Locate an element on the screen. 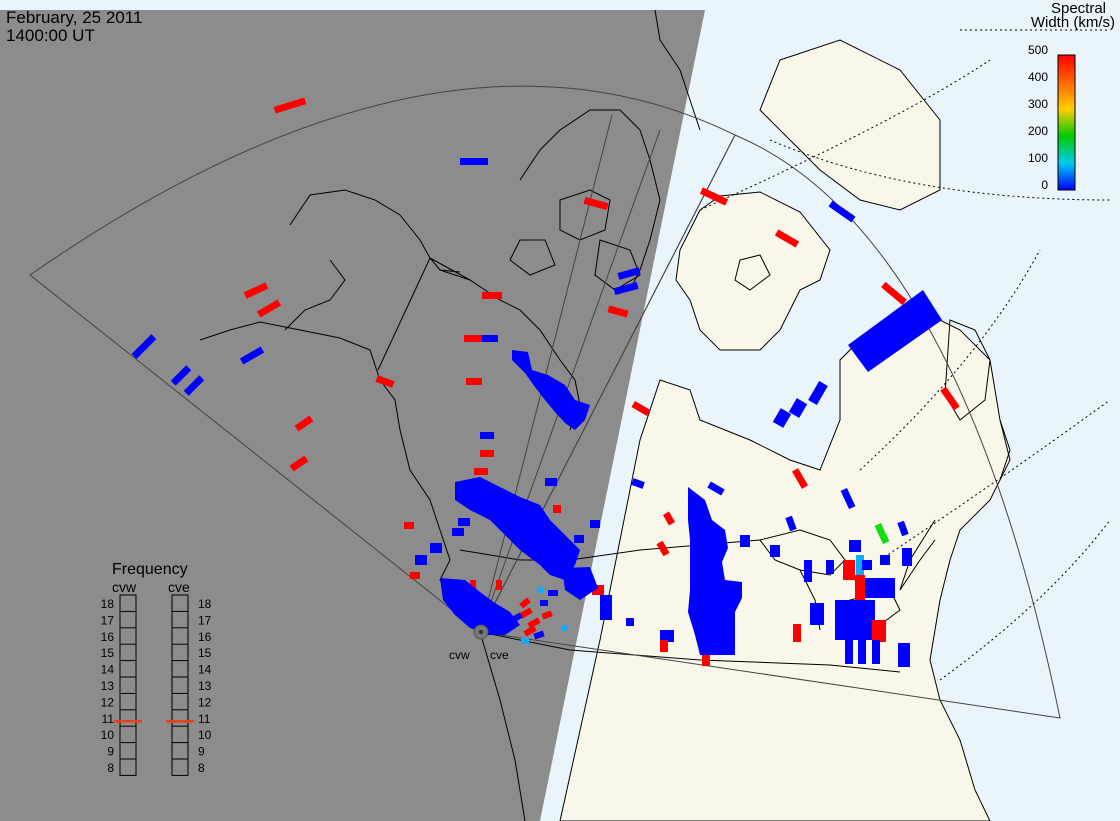 Image resolution: width=1120 pixels, height=821 pixels. time-label: 1400:00 UT is located at coordinates (50, 35).